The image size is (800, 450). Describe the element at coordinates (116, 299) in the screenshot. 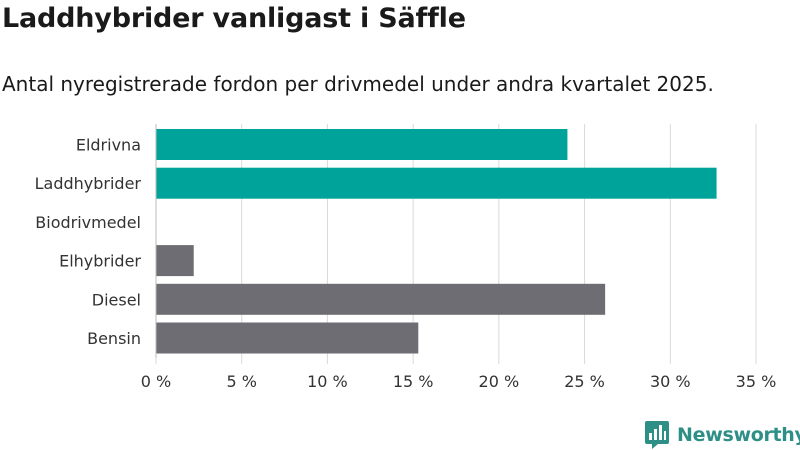

I see `category-label: Diesel` at that location.